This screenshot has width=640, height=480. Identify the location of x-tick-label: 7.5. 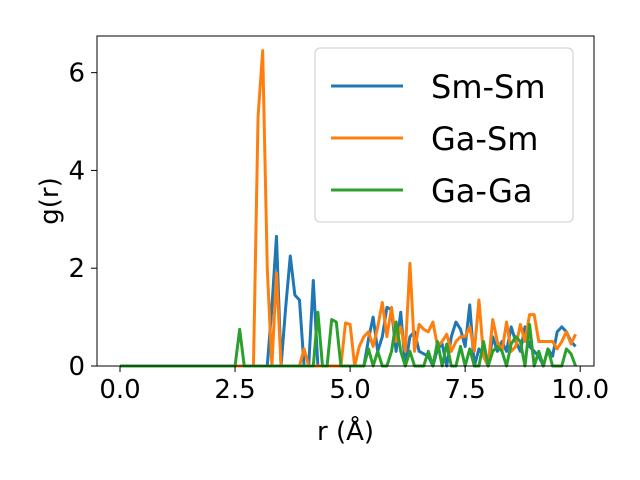
(464, 390).